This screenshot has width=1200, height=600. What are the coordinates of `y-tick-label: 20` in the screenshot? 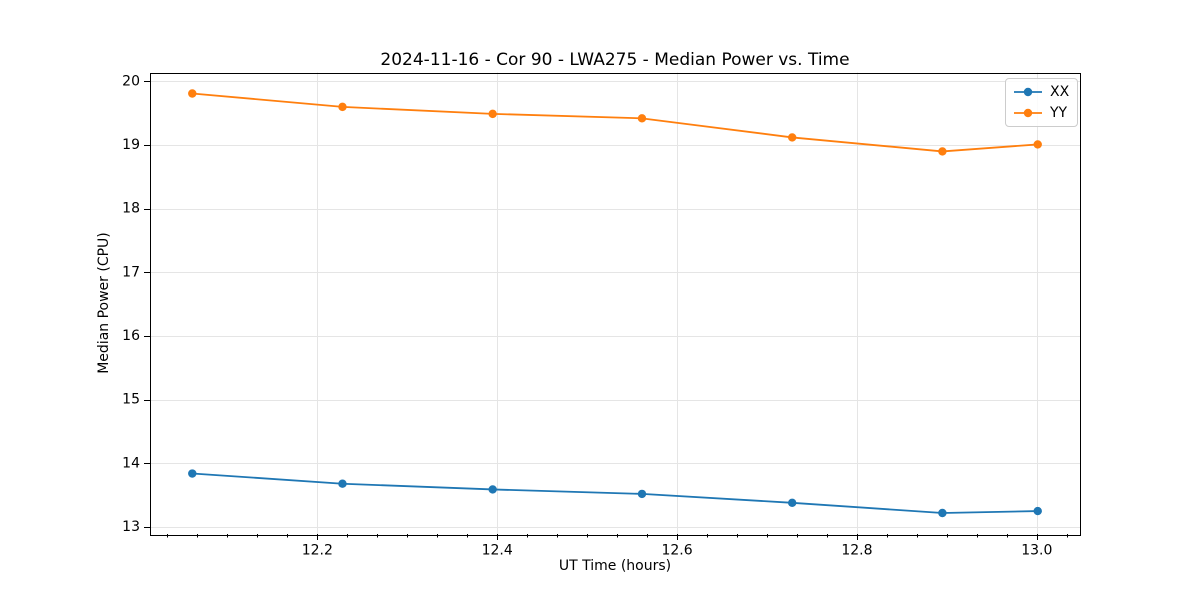 It's located at (131, 81).